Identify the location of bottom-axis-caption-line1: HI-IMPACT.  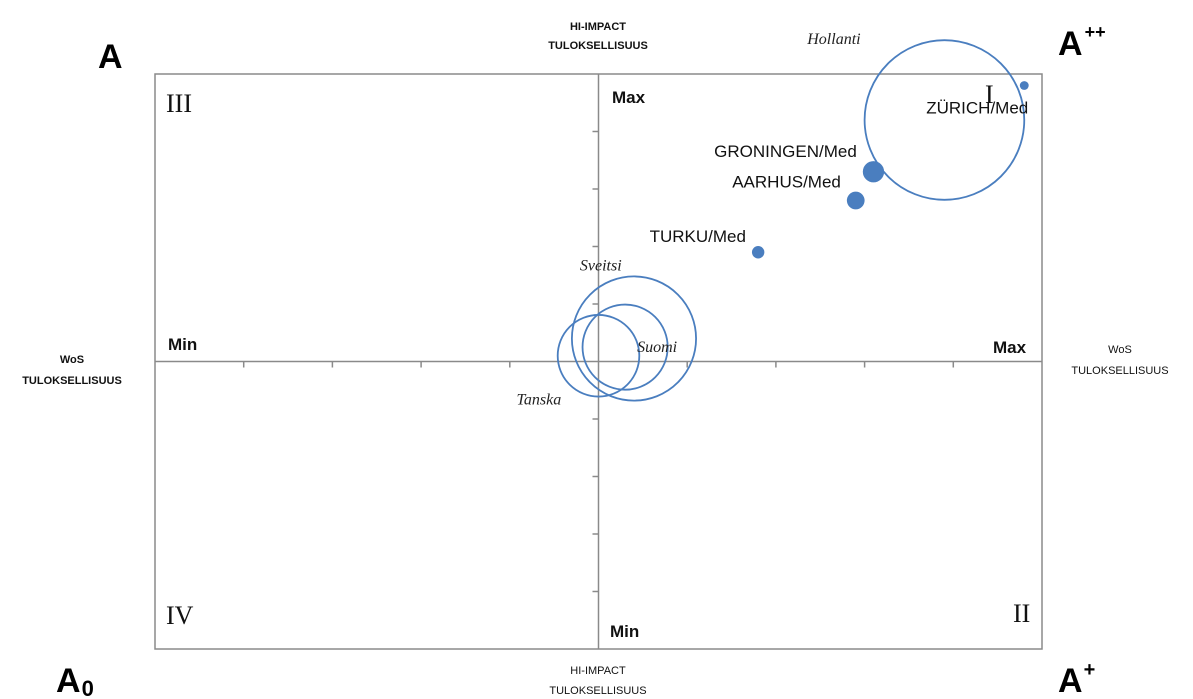
(598, 671).